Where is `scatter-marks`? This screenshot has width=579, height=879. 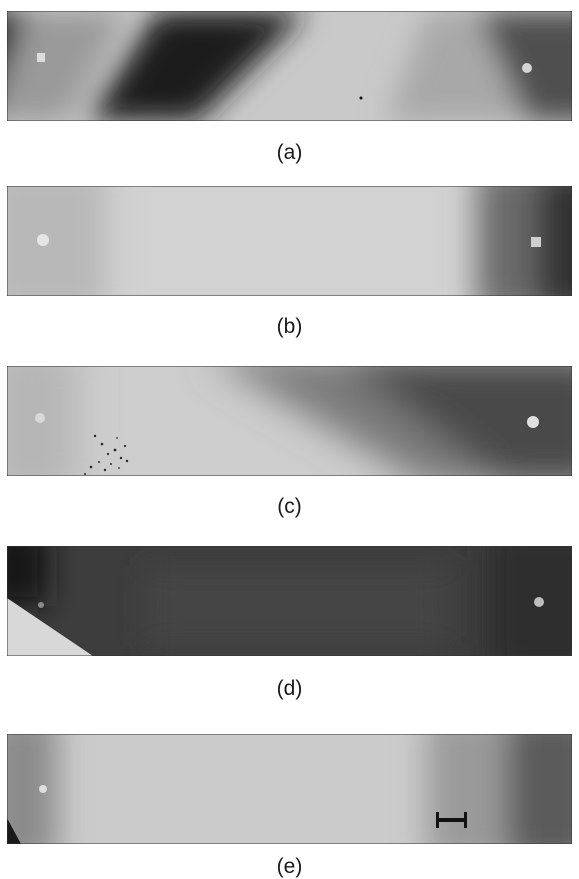
scatter-marks is located at coordinates (106, 454).